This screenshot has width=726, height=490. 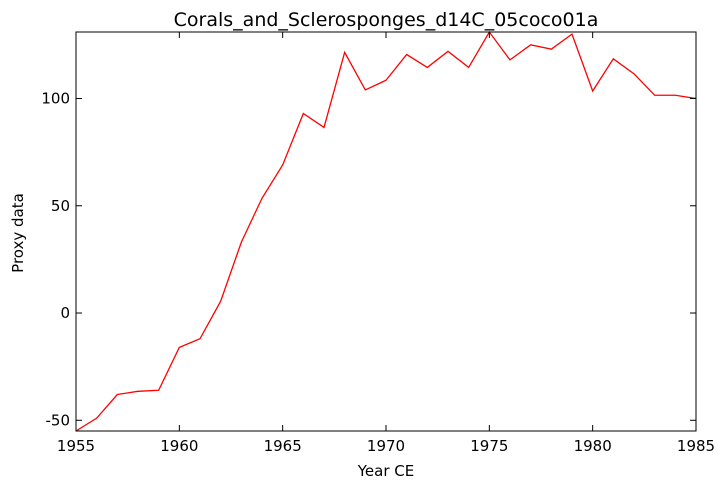 What do you see at coordinates (283, 446) in the screenshot?
I see `x-tick-label: 1965` at bounding box center [283, 446].